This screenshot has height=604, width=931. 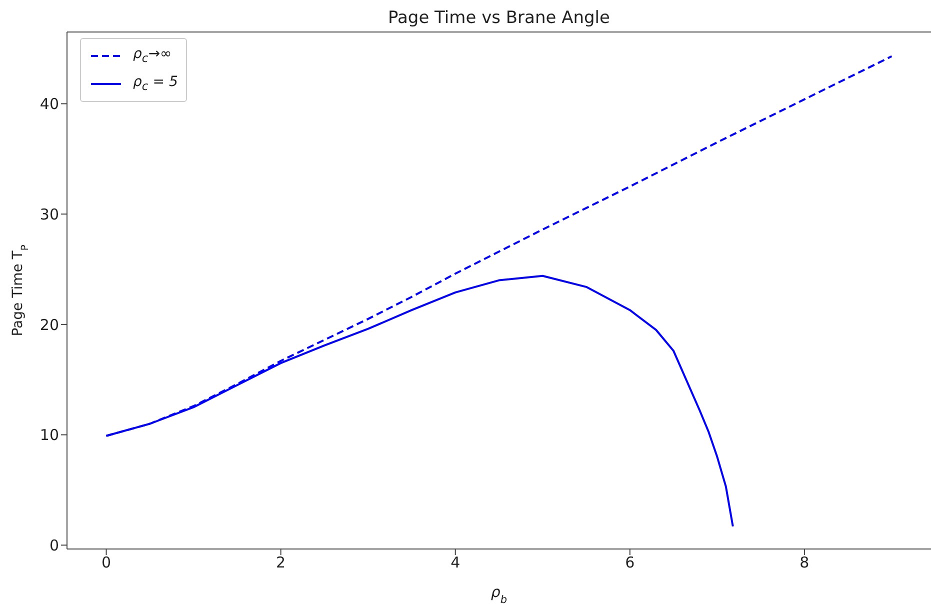 What do you see at coordinates (499, 593) in the screenshot?
I see `x-axis-title: ρ$_{b}$` at bounding box center [499, 593].